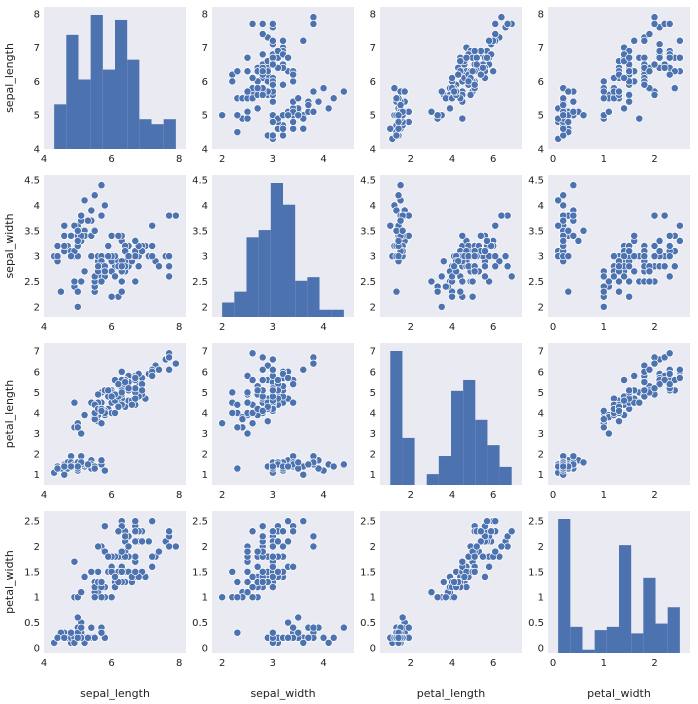  What do you see at coordinates (536, 572) in the screenshot?
I see `y-tick-label: 1.5` at bounding box center [536, 572].